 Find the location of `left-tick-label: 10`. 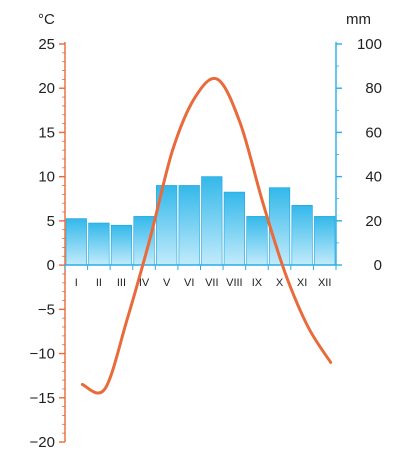

left-tick-label: 10 is located at coordinates (46, 177).